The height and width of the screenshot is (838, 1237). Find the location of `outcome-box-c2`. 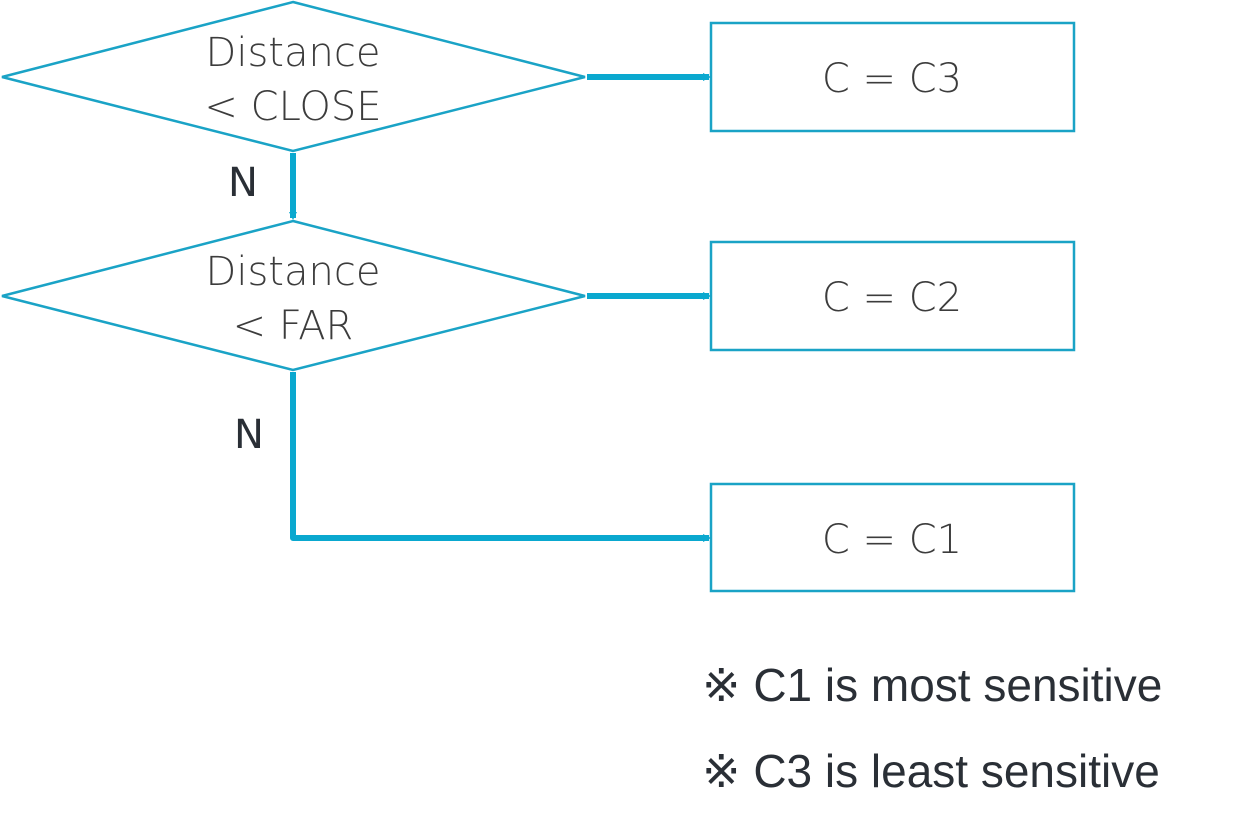

outcome-box-c2 is located at coordinates (892, 296).